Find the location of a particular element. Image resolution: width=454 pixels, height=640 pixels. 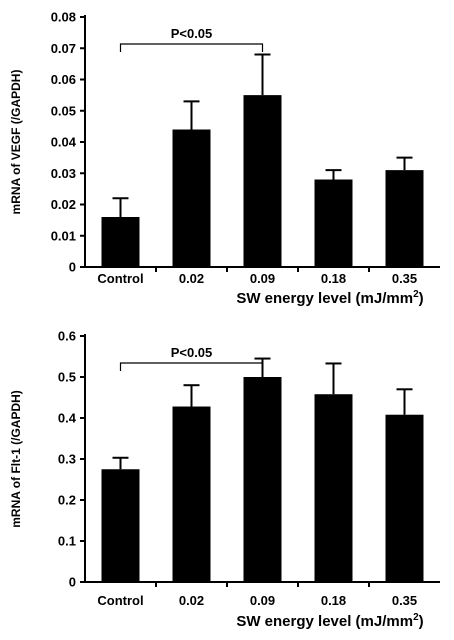

y-axis-title: mRNA of Flt-1 (/GAPDH) is located at coordinates (16, 459).